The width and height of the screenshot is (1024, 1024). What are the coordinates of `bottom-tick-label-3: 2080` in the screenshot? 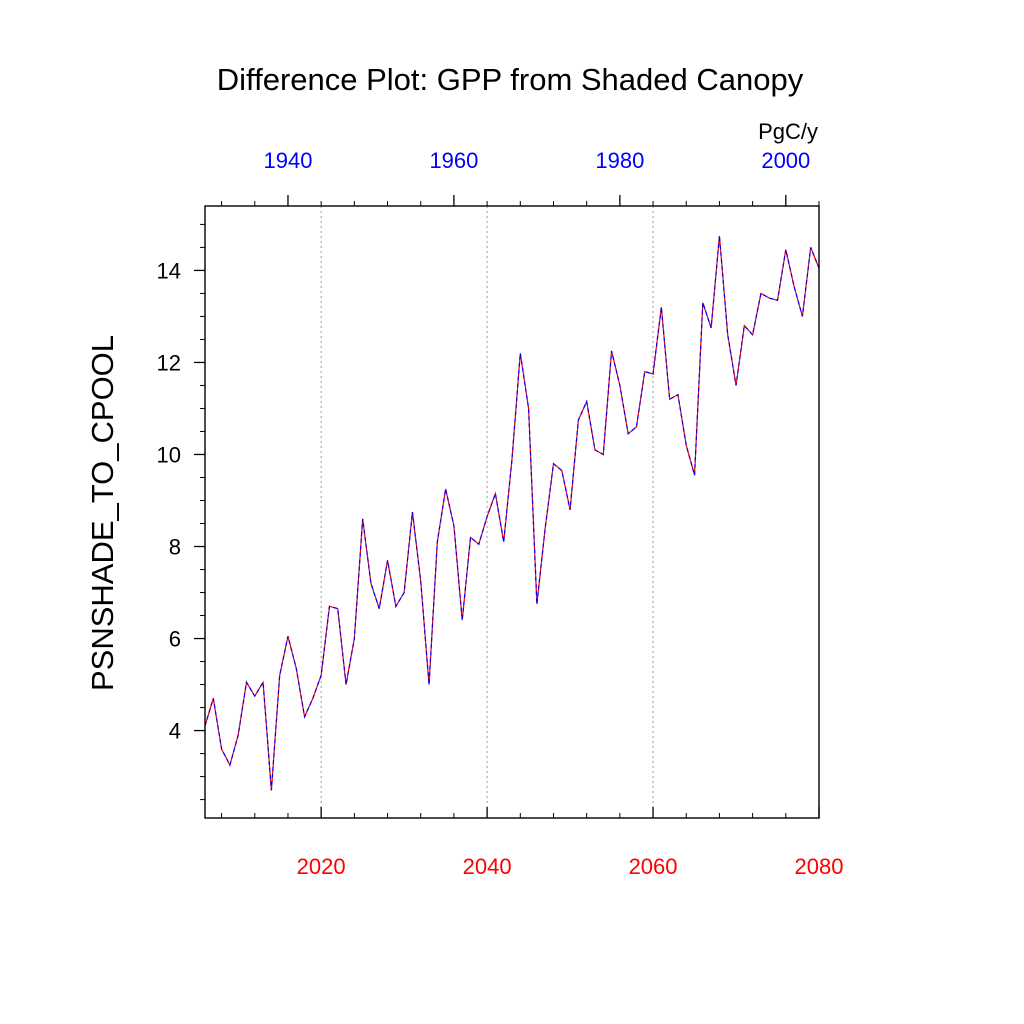 It's located at (819, 866).